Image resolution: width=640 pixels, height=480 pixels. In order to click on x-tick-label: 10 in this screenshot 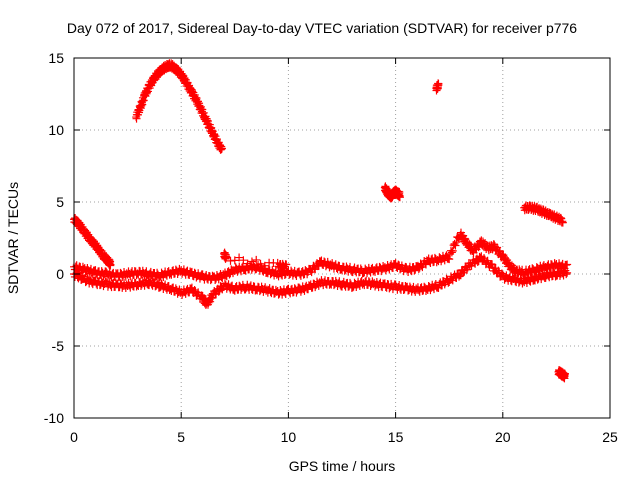, I will do `click(289, 437)`.